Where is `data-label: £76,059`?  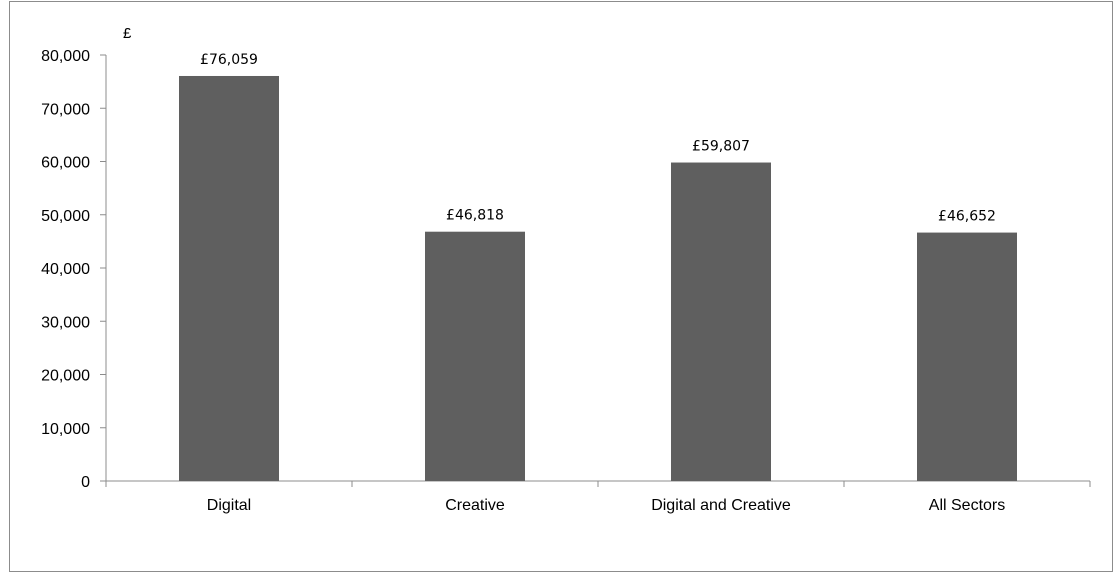 data-label: £76,059 is located at coordinates (229, 60).